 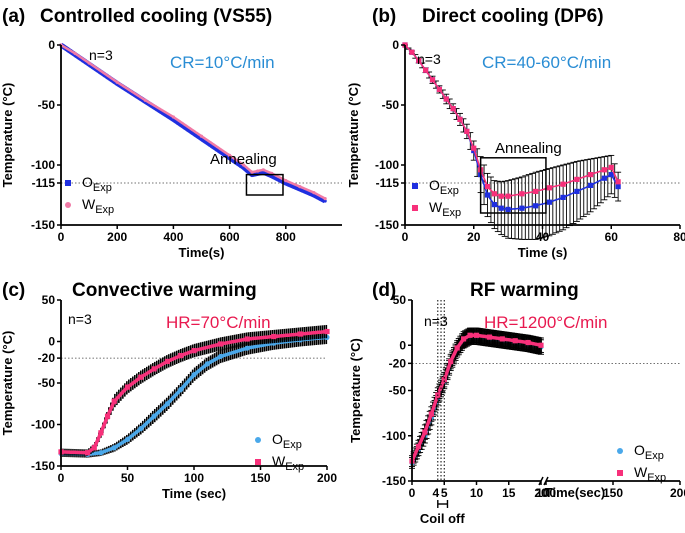 What do you see at coordinates (649, 452) in the screenshot?
I see `legend-label: OExp` at bounding box center [649, 452].